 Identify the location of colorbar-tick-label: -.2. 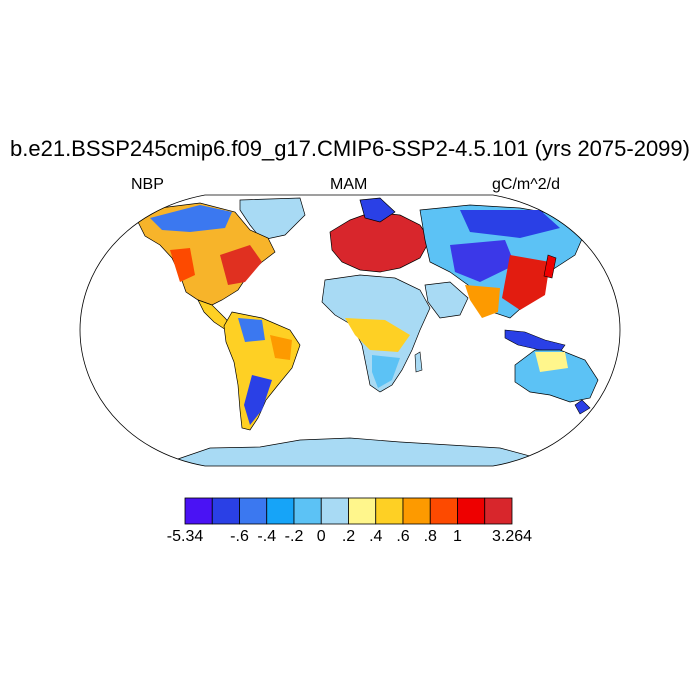
(294, 536).